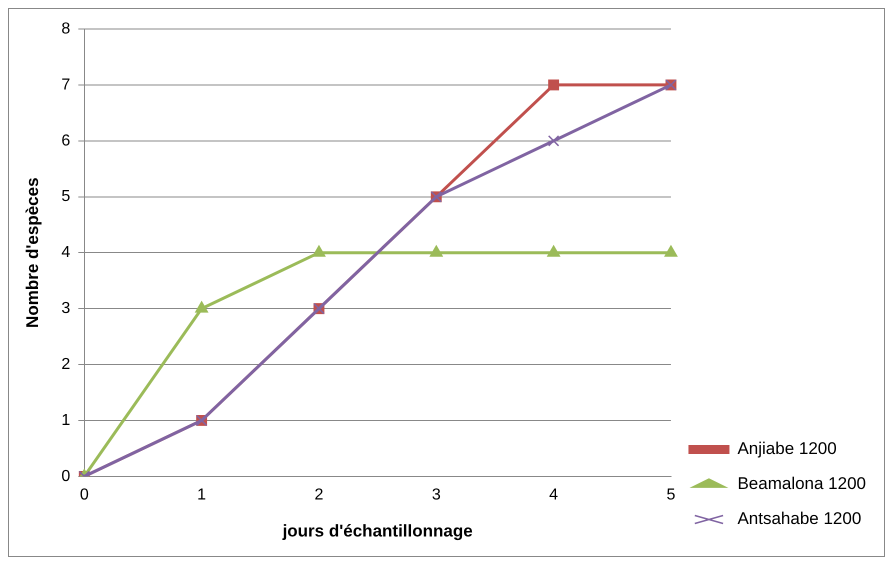 The width and height of the screenshot is (893, 565). I want to click on x-tick-label: 2, so click(319, 495).